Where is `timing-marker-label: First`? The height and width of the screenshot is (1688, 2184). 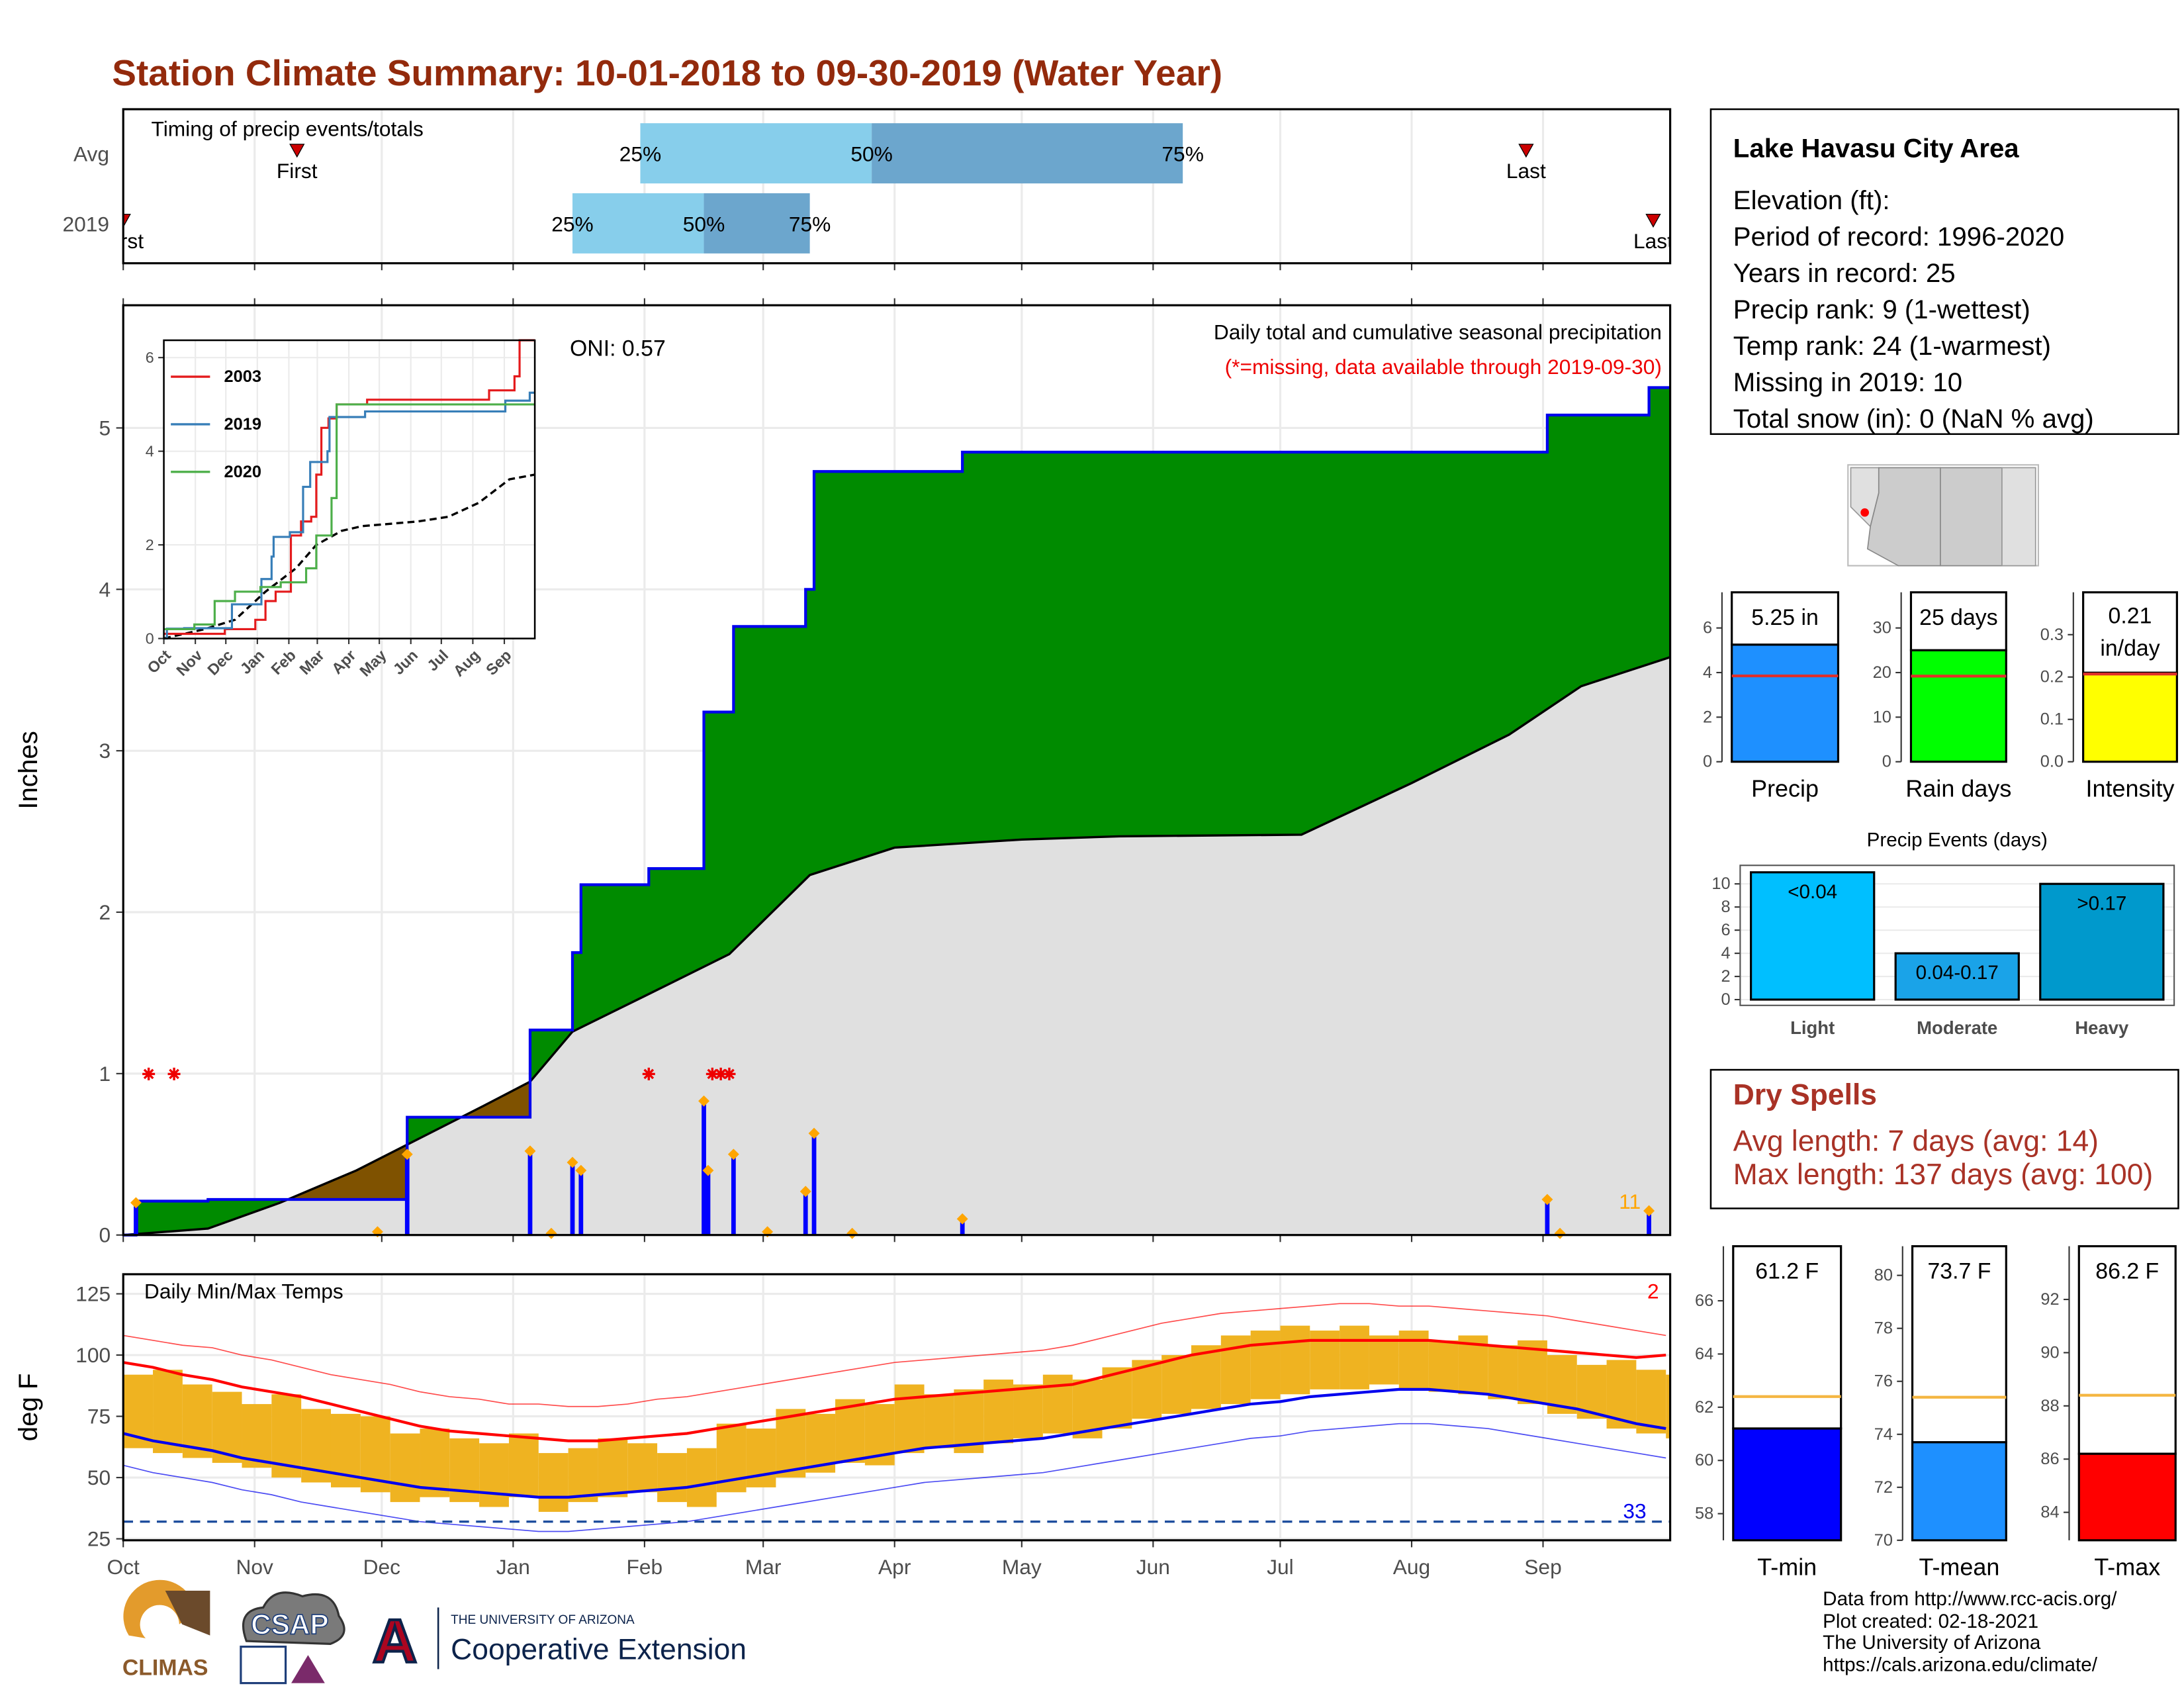
timing-marker-label: First is located at coordinates (297, 171).